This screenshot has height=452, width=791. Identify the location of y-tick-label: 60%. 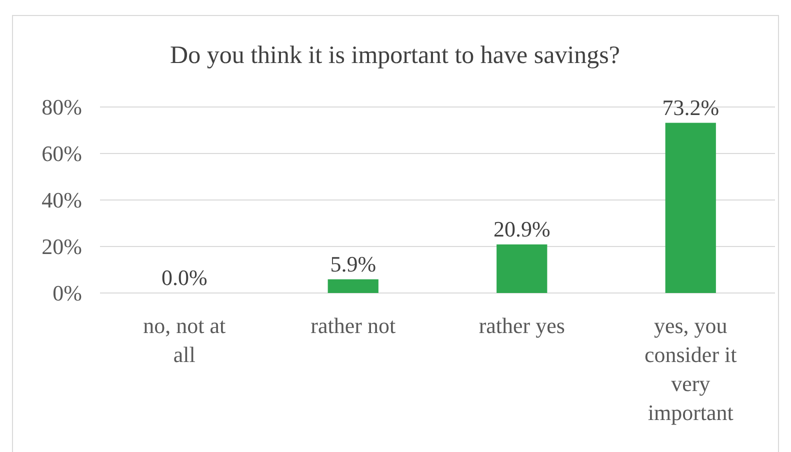
(62, 153).